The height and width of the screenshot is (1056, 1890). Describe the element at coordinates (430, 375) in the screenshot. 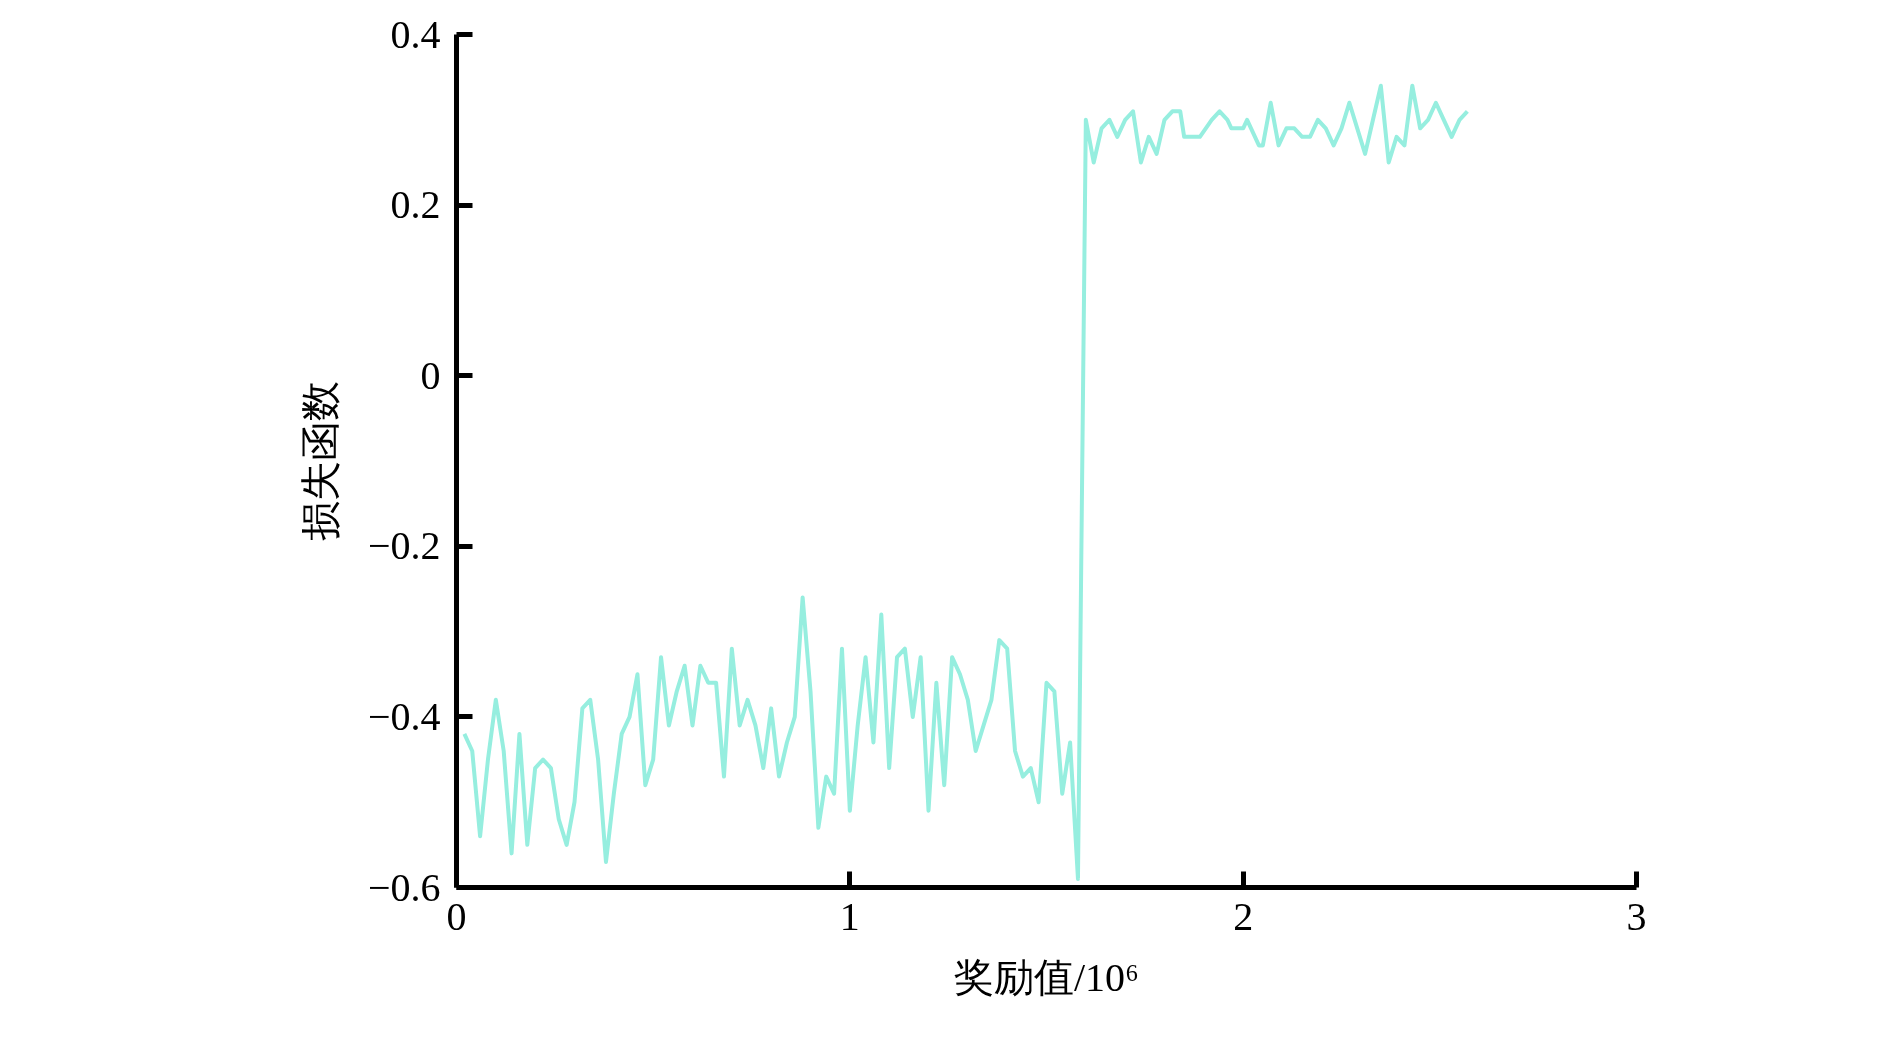

I see `y-tick-label: 0` at that location.